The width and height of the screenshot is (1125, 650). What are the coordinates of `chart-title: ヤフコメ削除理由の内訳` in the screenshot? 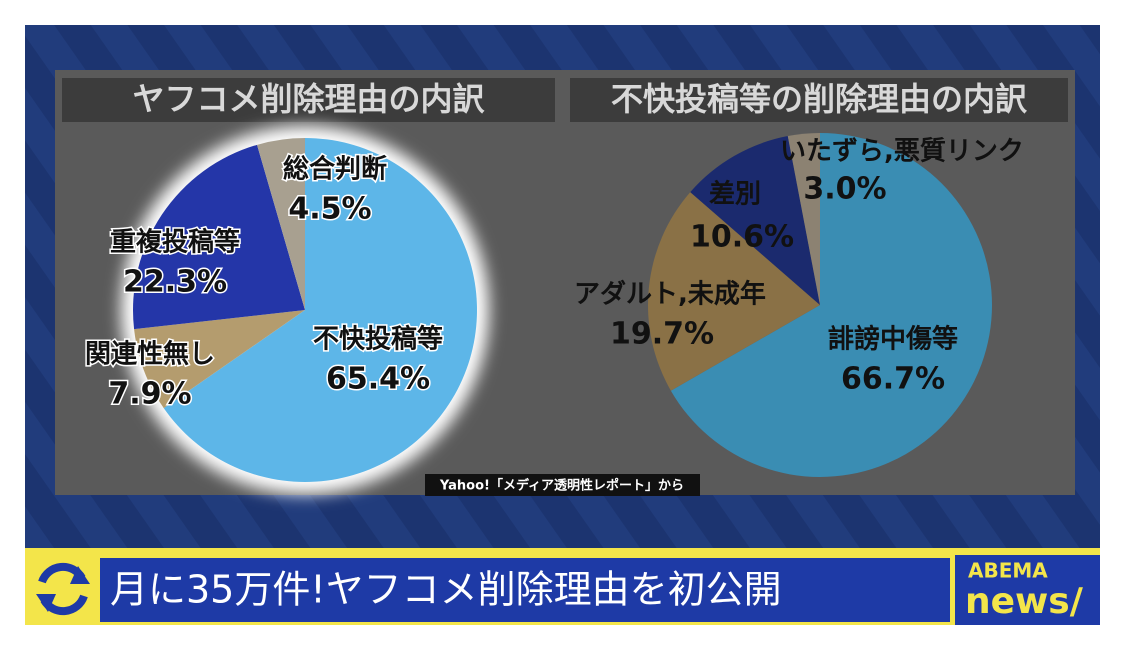 It's located at (308, 99).